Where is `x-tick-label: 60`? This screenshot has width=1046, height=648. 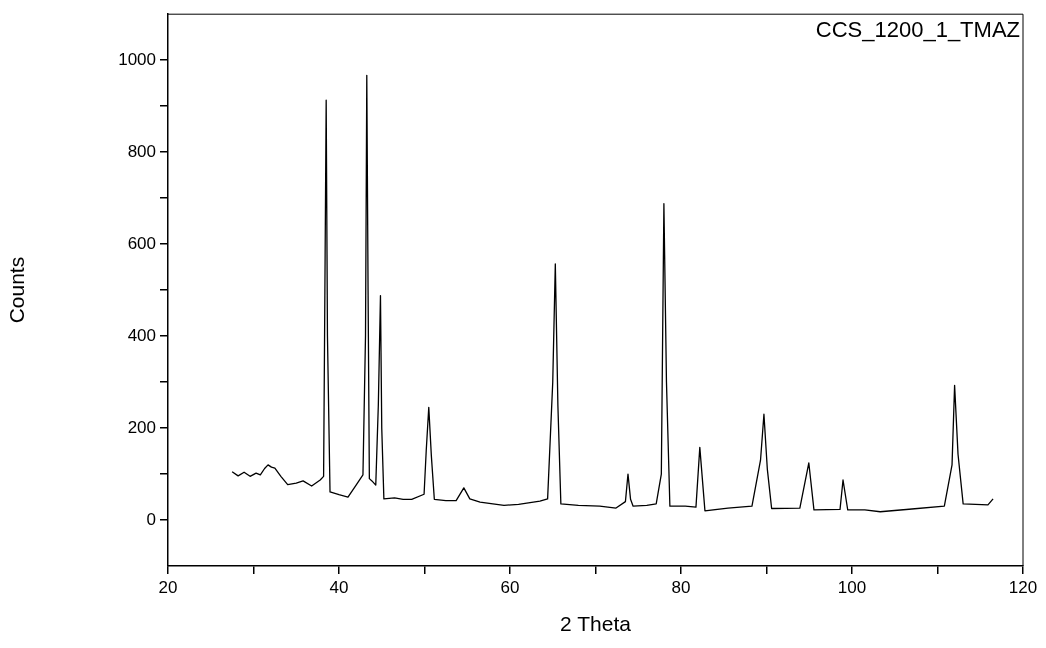 x-tick-label: 60 is located at coordinates (510, 587).